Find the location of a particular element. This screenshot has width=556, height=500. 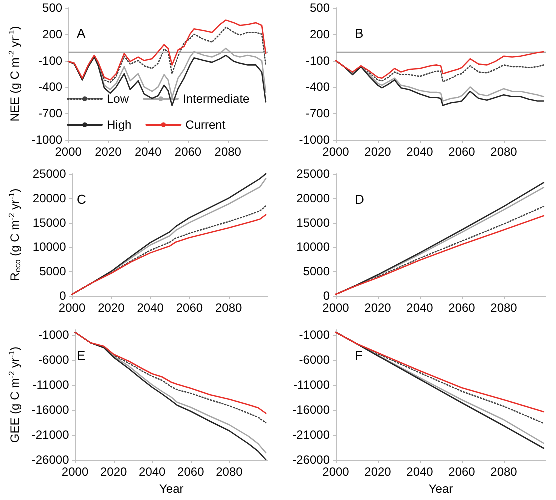

y-axis-title: Reco (g C m-2 yr-1) is located at coordinates (15, 235).